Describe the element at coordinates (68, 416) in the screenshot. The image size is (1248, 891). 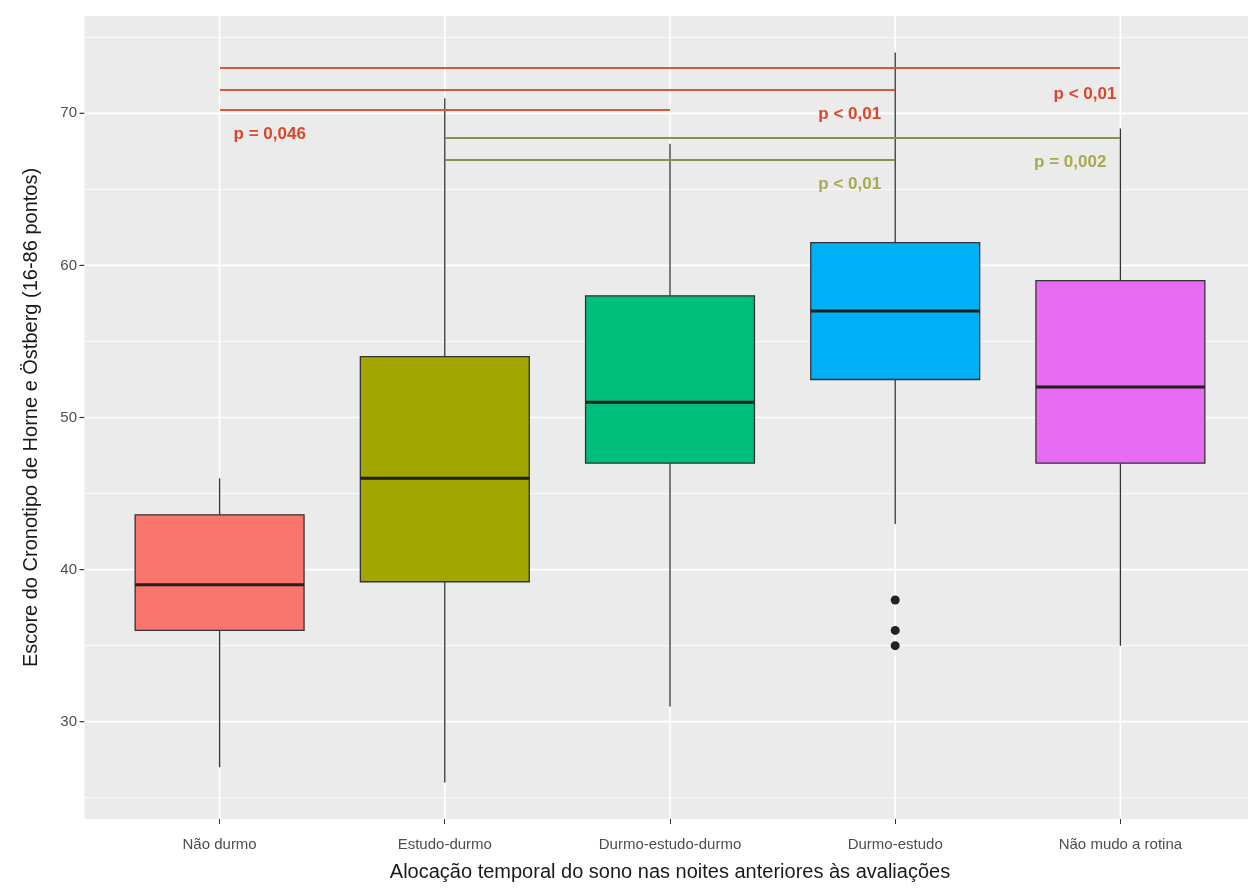
I see `y-tick-label: 50` at that location.